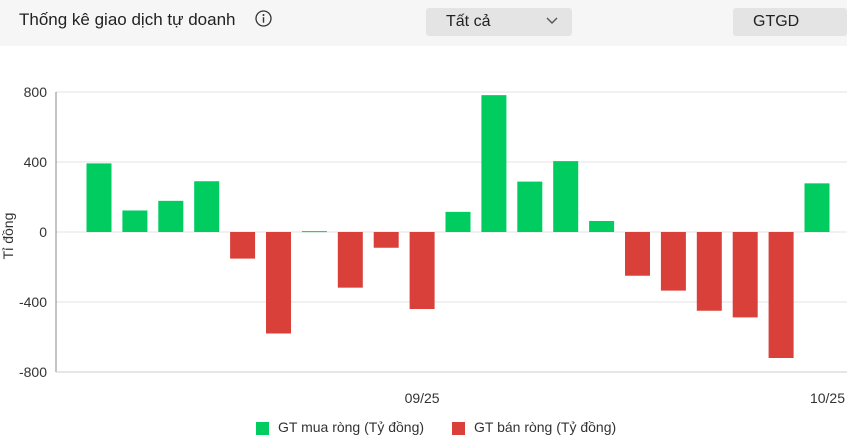 This screenshot has height=443, width=847. Describe the element at coordinates (776, 21) in the screenshot. I see `metric-dropdown-label: GTGD` at that location.